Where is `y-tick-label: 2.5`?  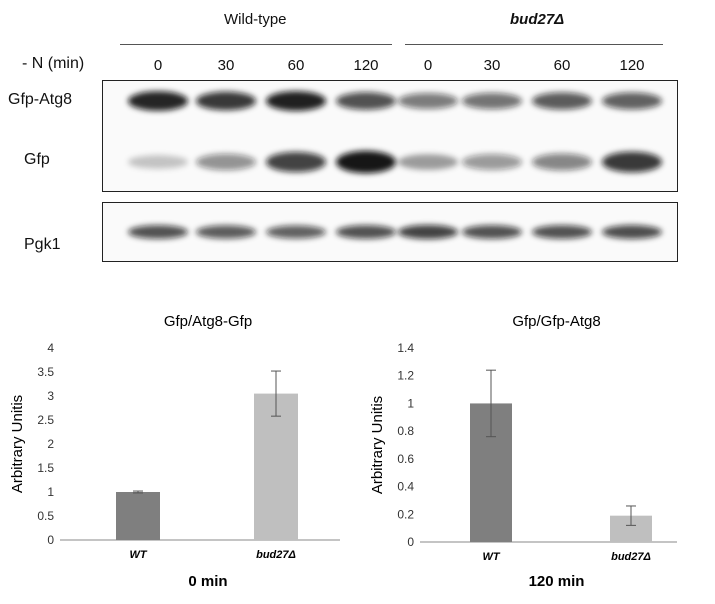 y-tick-label: 2.5 is located at coordinates (45, 420).